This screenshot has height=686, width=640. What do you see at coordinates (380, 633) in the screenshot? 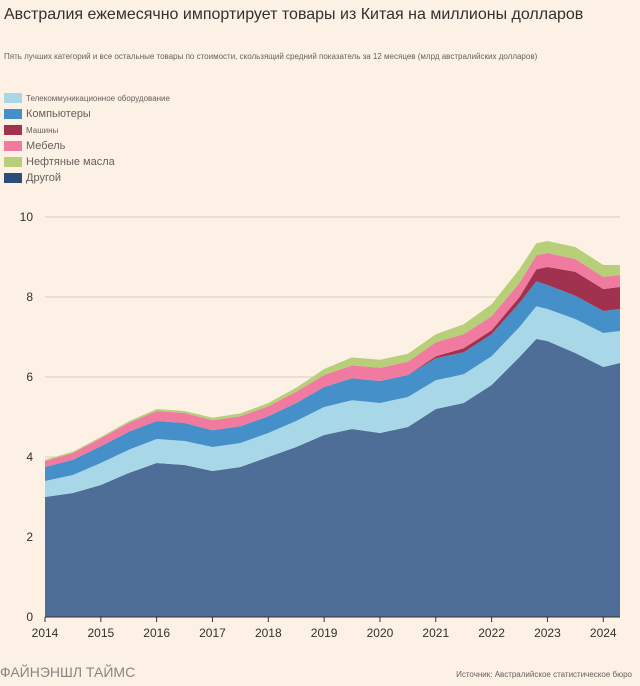
I see `x-tick-label: 2020` at bounding box center [380, 633].